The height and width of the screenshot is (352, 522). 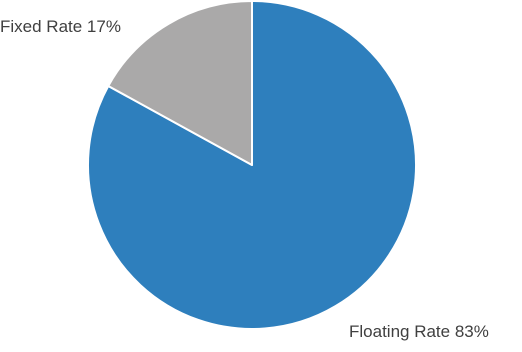 What do you see at coordinates (419, 331) in the screenshot?
I see `slice-label-floating-rate: Floating Rate 83%` at bounding box center [419, 331].